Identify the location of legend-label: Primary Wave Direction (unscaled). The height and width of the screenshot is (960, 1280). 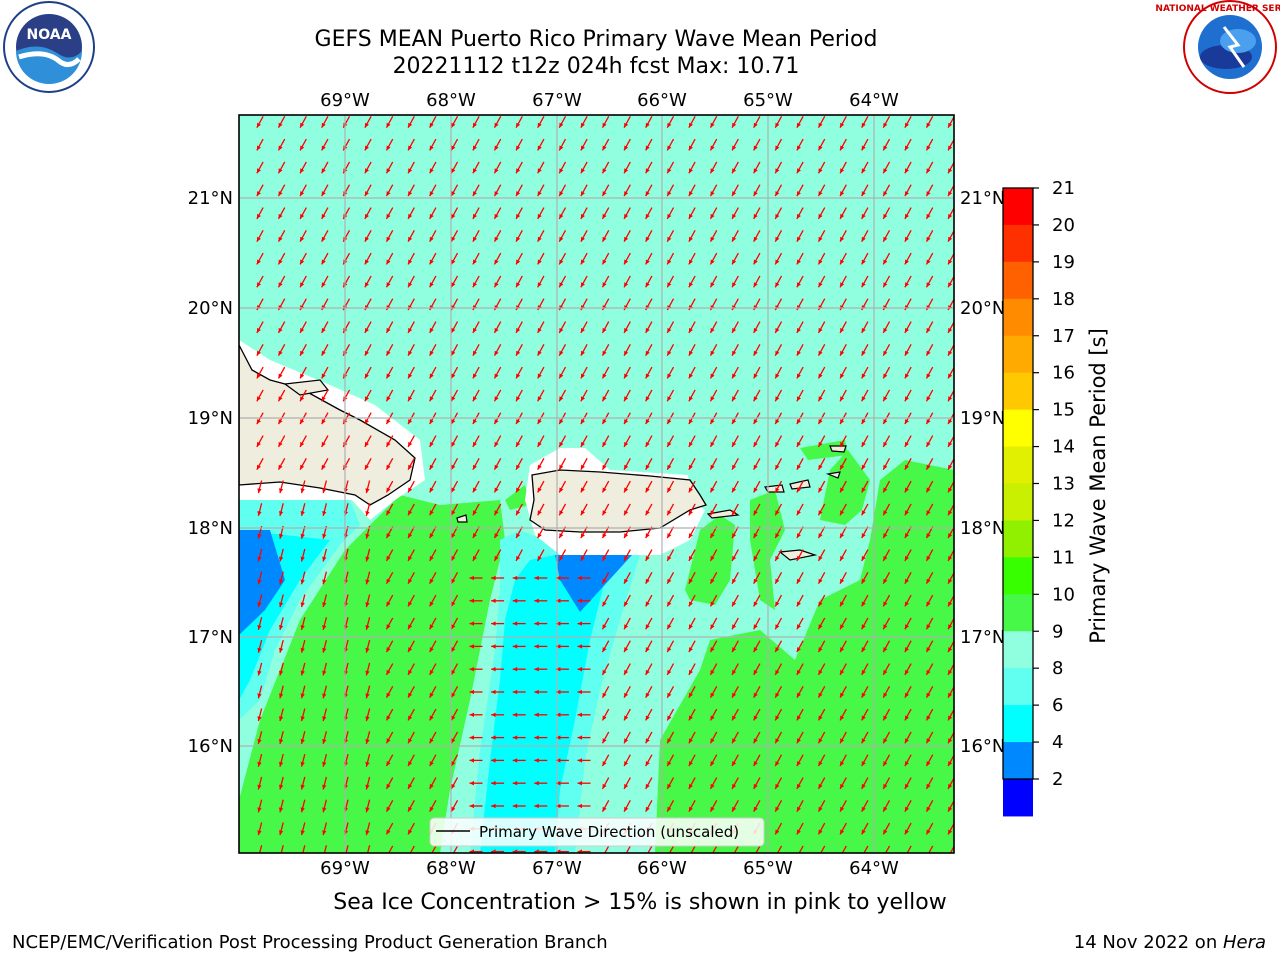
(609, 832).